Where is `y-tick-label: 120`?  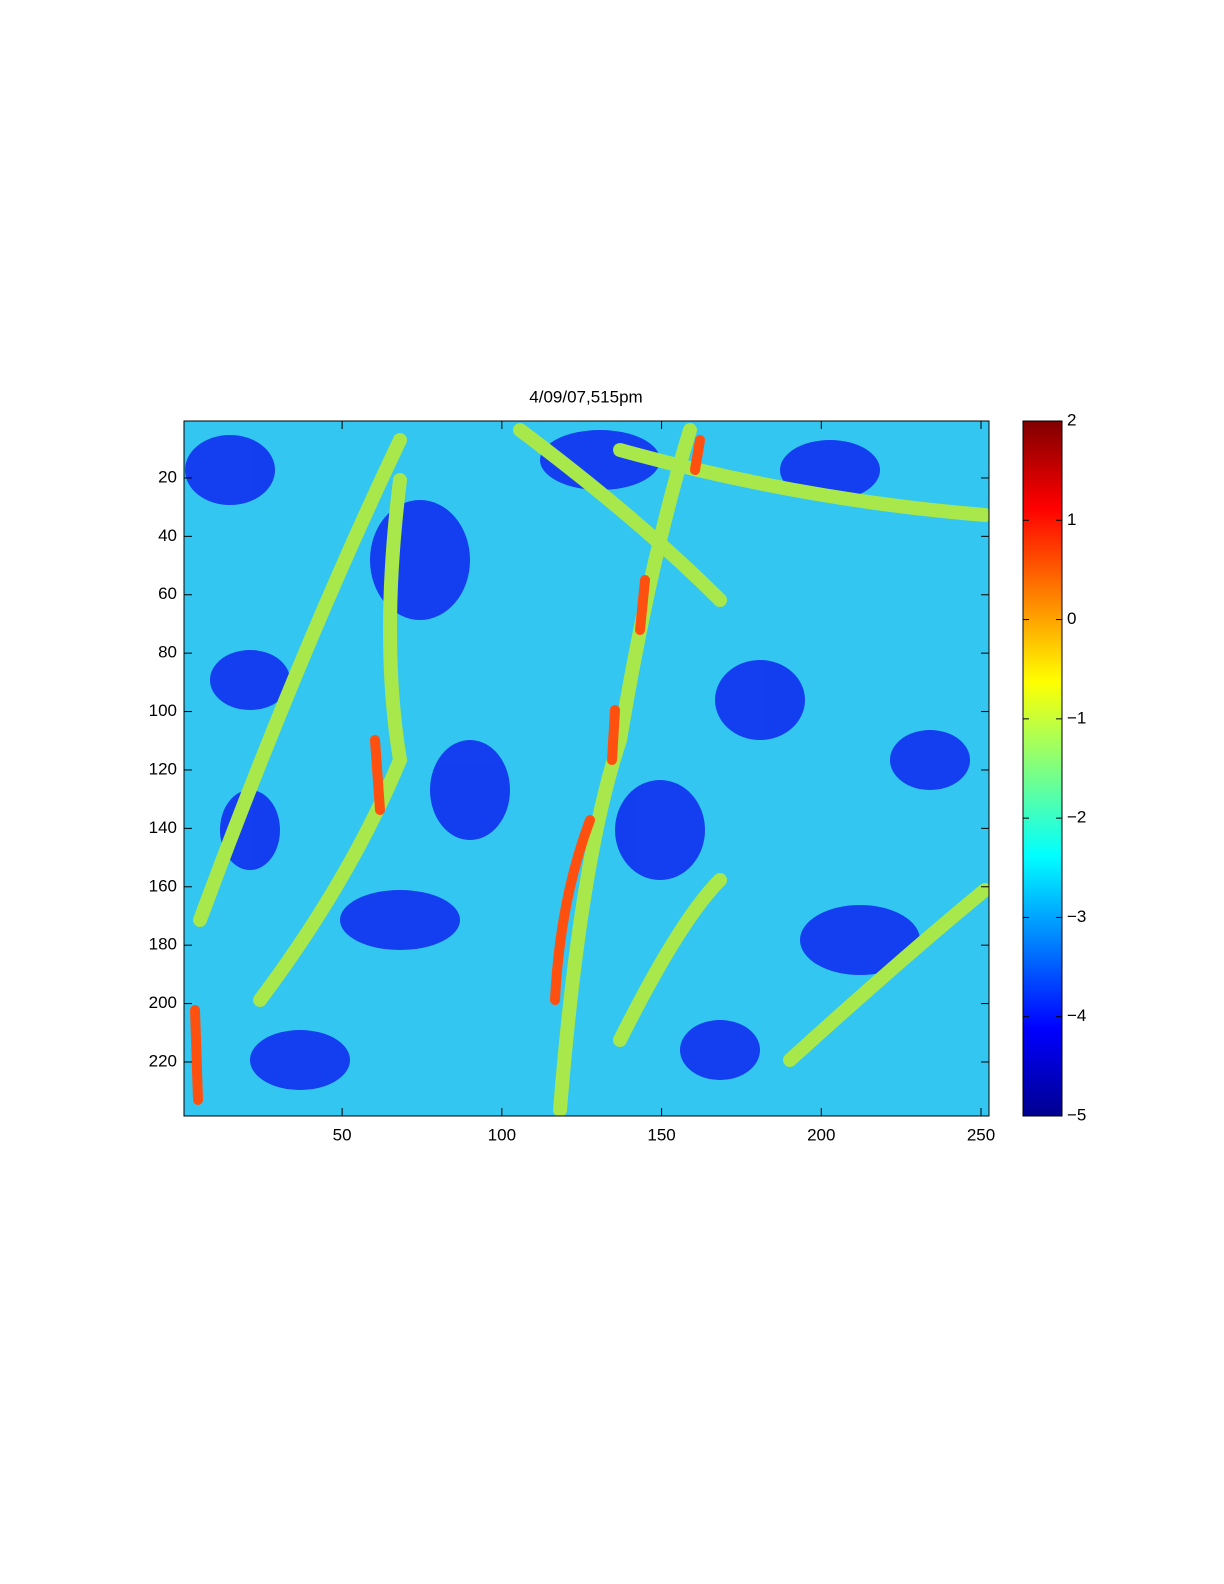 y-tick-label: 120 is located at coordinates (163, 768).